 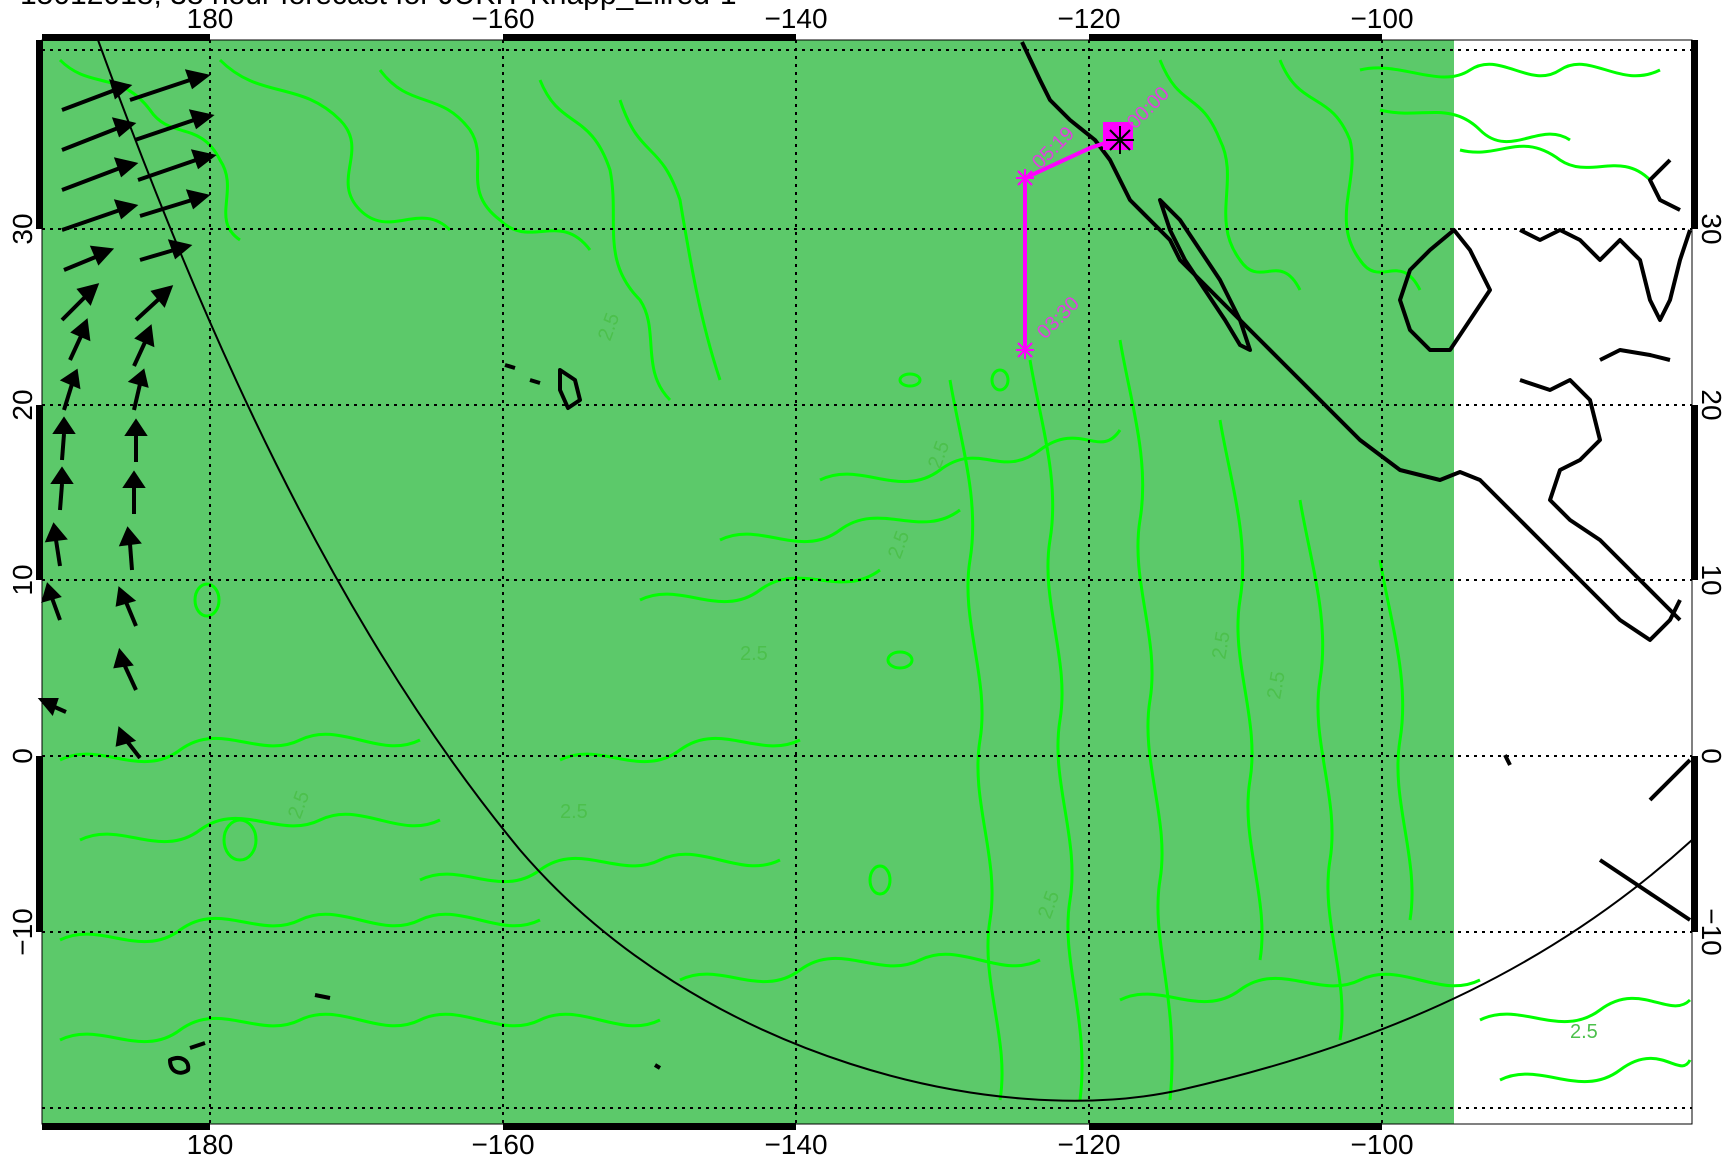 What do you see at coordinates (1573, 135) in the screenshot?
I see `white-patch-top-right` at bounding box center [1573, 135].